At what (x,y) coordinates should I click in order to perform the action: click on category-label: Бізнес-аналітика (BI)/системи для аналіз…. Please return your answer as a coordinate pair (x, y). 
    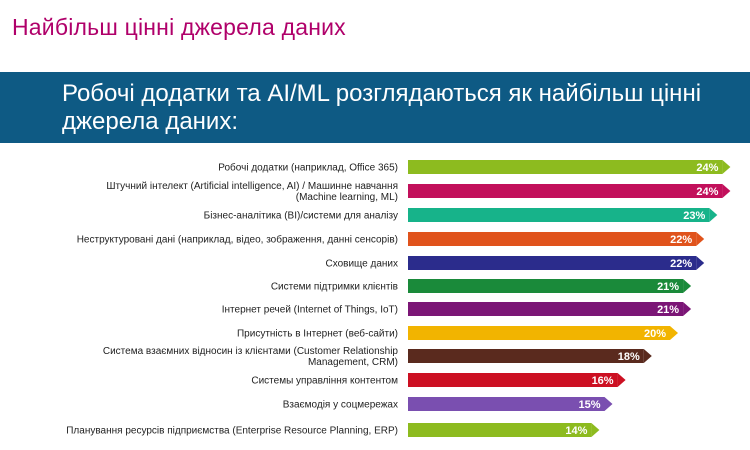
    Looking at the image, I should click on (301, 216).